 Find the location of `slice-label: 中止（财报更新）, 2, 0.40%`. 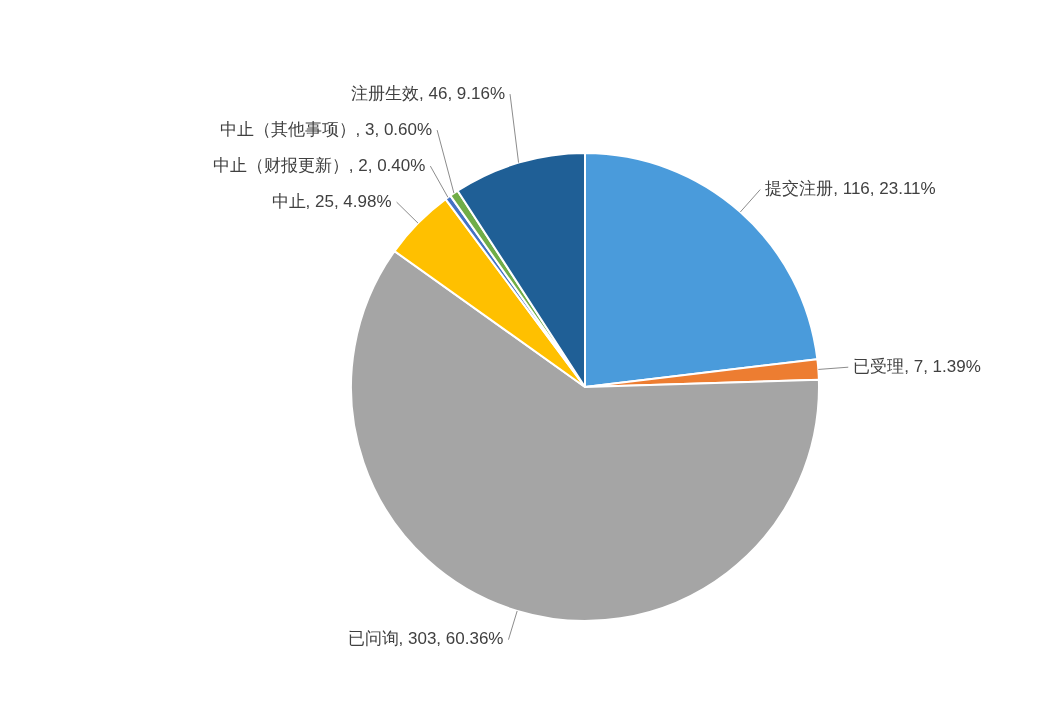

slice-label: 中止（财报更新）, 2, 0.40% is located at coordinates (319, 165).